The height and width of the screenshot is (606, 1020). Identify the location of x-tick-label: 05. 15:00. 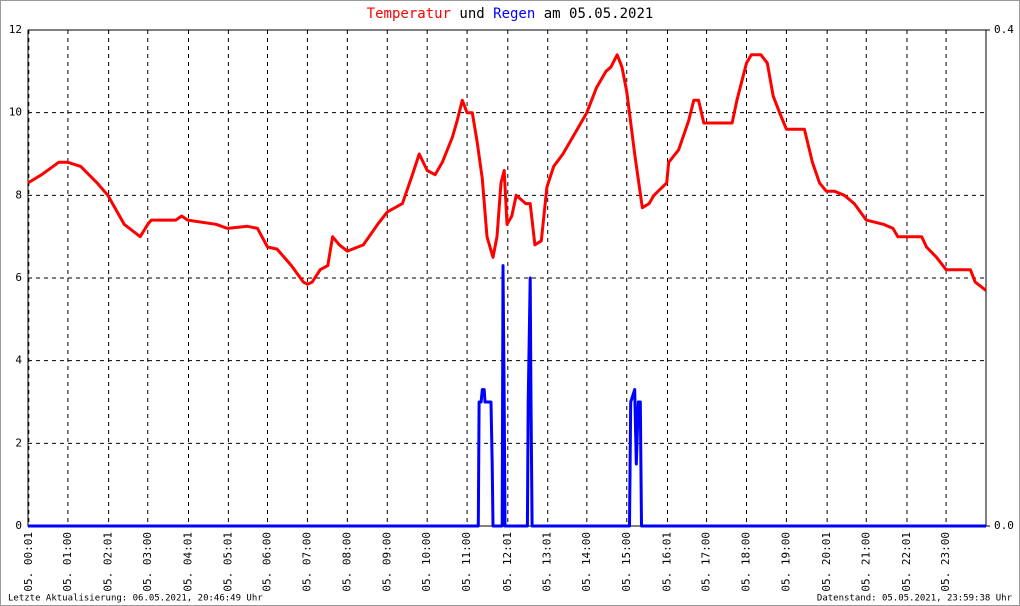
(626, 562).